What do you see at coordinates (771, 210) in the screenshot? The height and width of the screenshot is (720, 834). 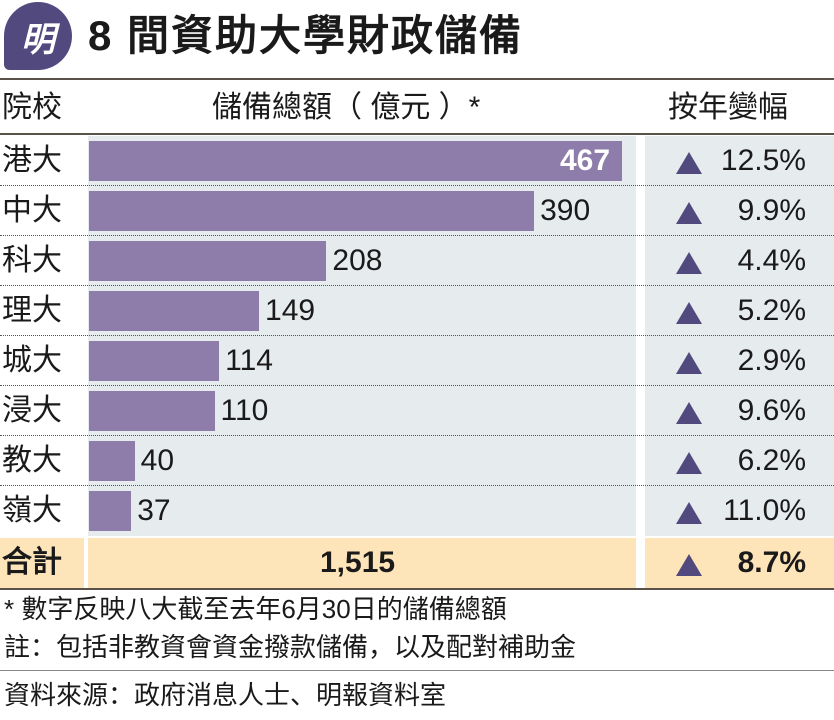 I see `change-label: 9.9%` at bounding box center [771, 210].